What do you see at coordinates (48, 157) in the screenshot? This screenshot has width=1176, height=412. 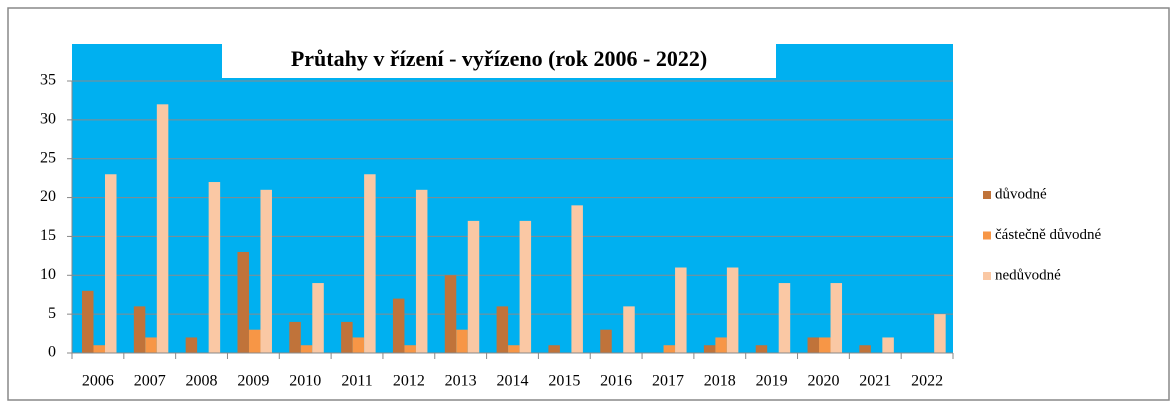 I see `y-tick-label: 25` at bounding box center [48, 157].